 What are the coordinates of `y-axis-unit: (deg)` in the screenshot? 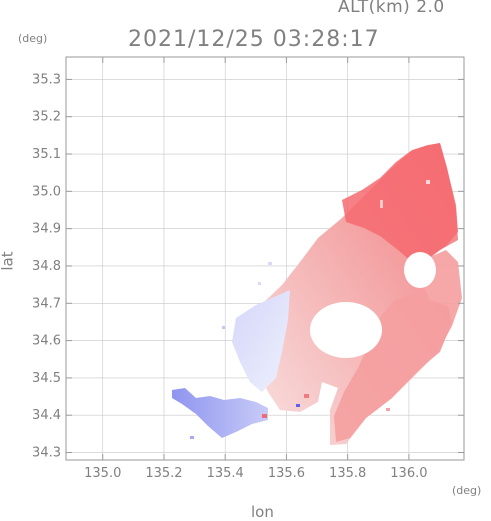 It's located at (33, 38).